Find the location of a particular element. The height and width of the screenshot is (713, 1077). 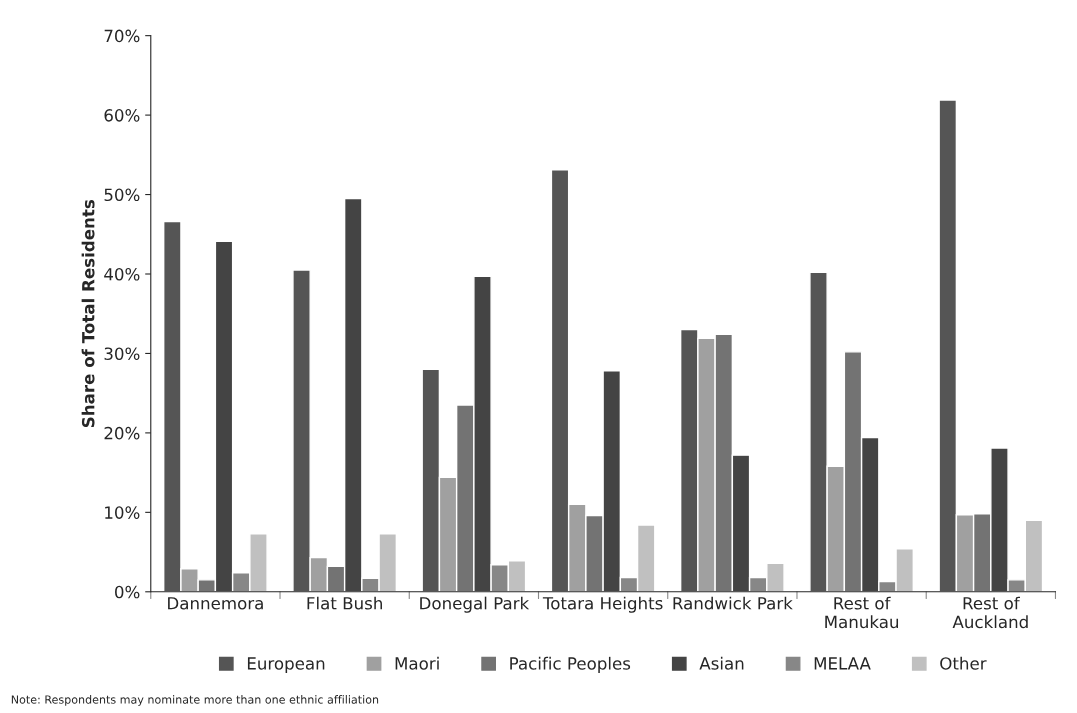

text: Note: Respondents may nominate more than one ethnic affiliation is located at coordinates (195, 700).